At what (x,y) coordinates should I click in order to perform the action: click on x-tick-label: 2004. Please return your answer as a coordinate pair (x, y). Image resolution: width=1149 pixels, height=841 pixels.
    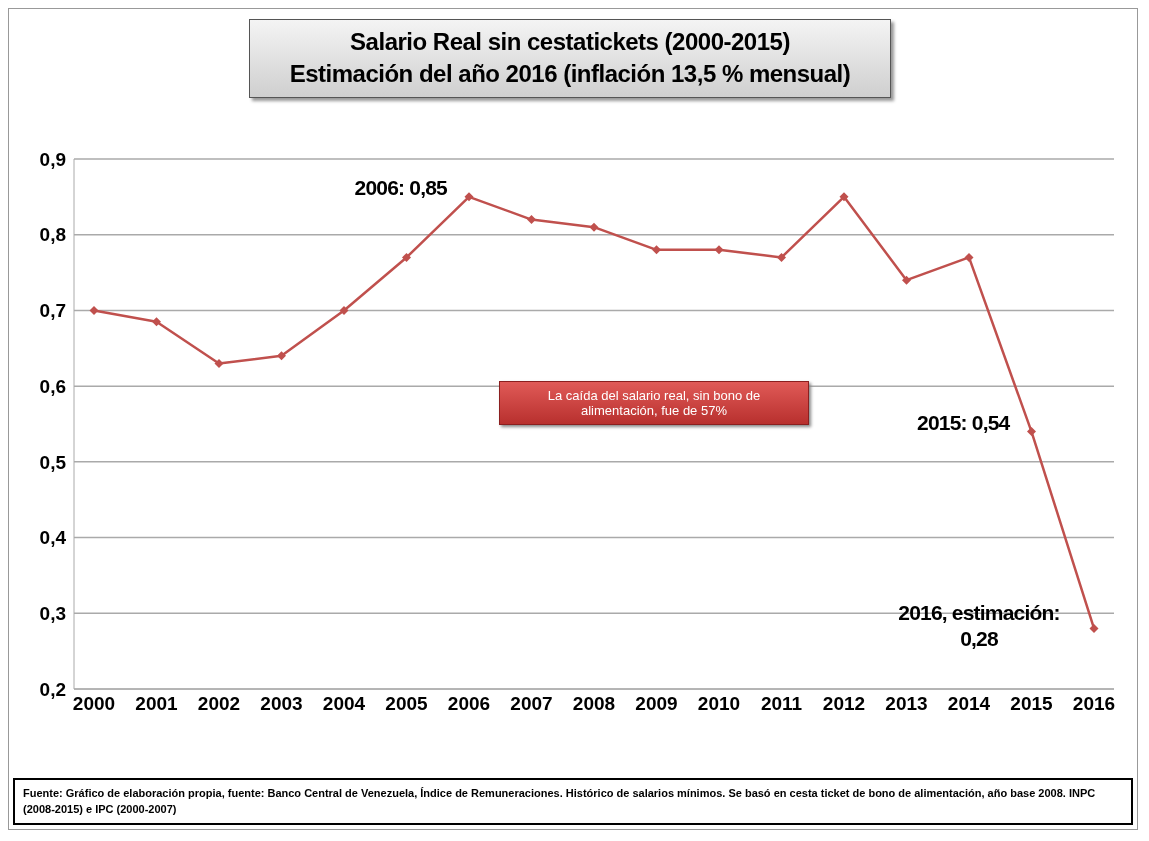
    Looking at the image, I should click on (344, 704).